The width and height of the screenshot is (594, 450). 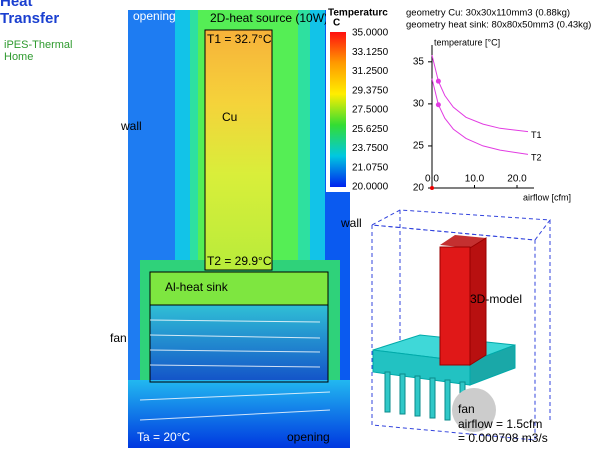 What do you see at coordinates (118, 338) in the screenshot?
I see `sim-label: fan` at bounding box center [118, 338].